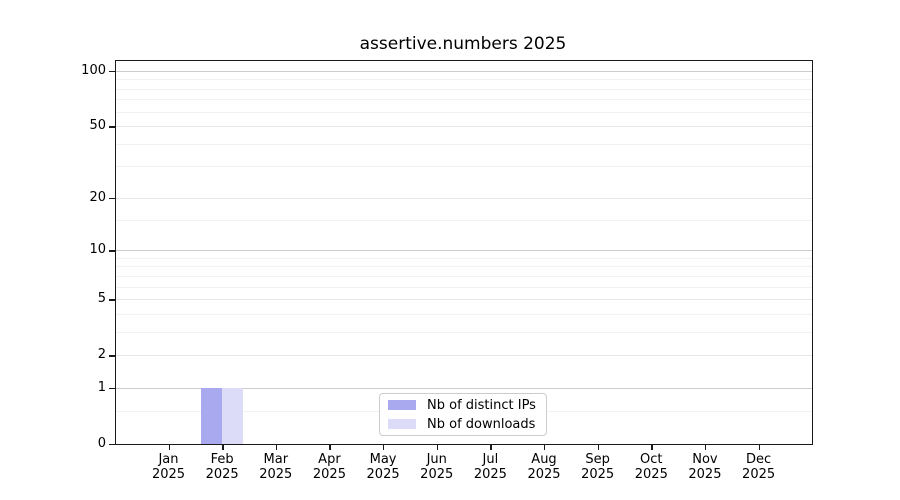 The image size is (900, 500). I want to click on x-tick-label: Feb 2025, so click(222, 467).